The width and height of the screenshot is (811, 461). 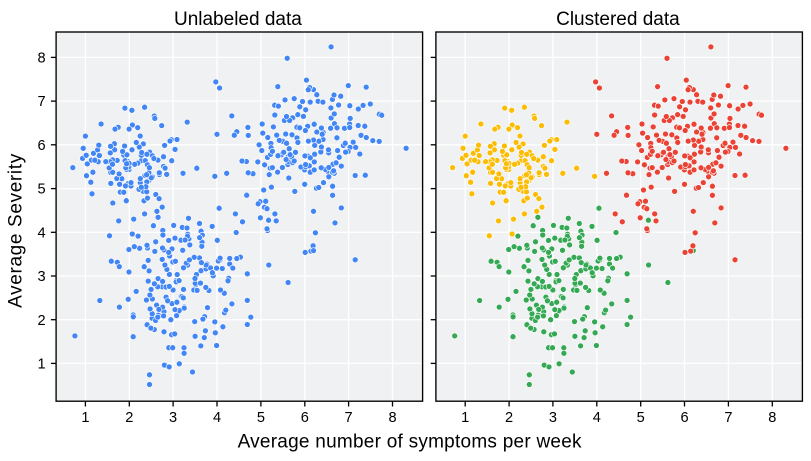 I want to click on svg-text: Average Severity, so click(x=16, y=230).